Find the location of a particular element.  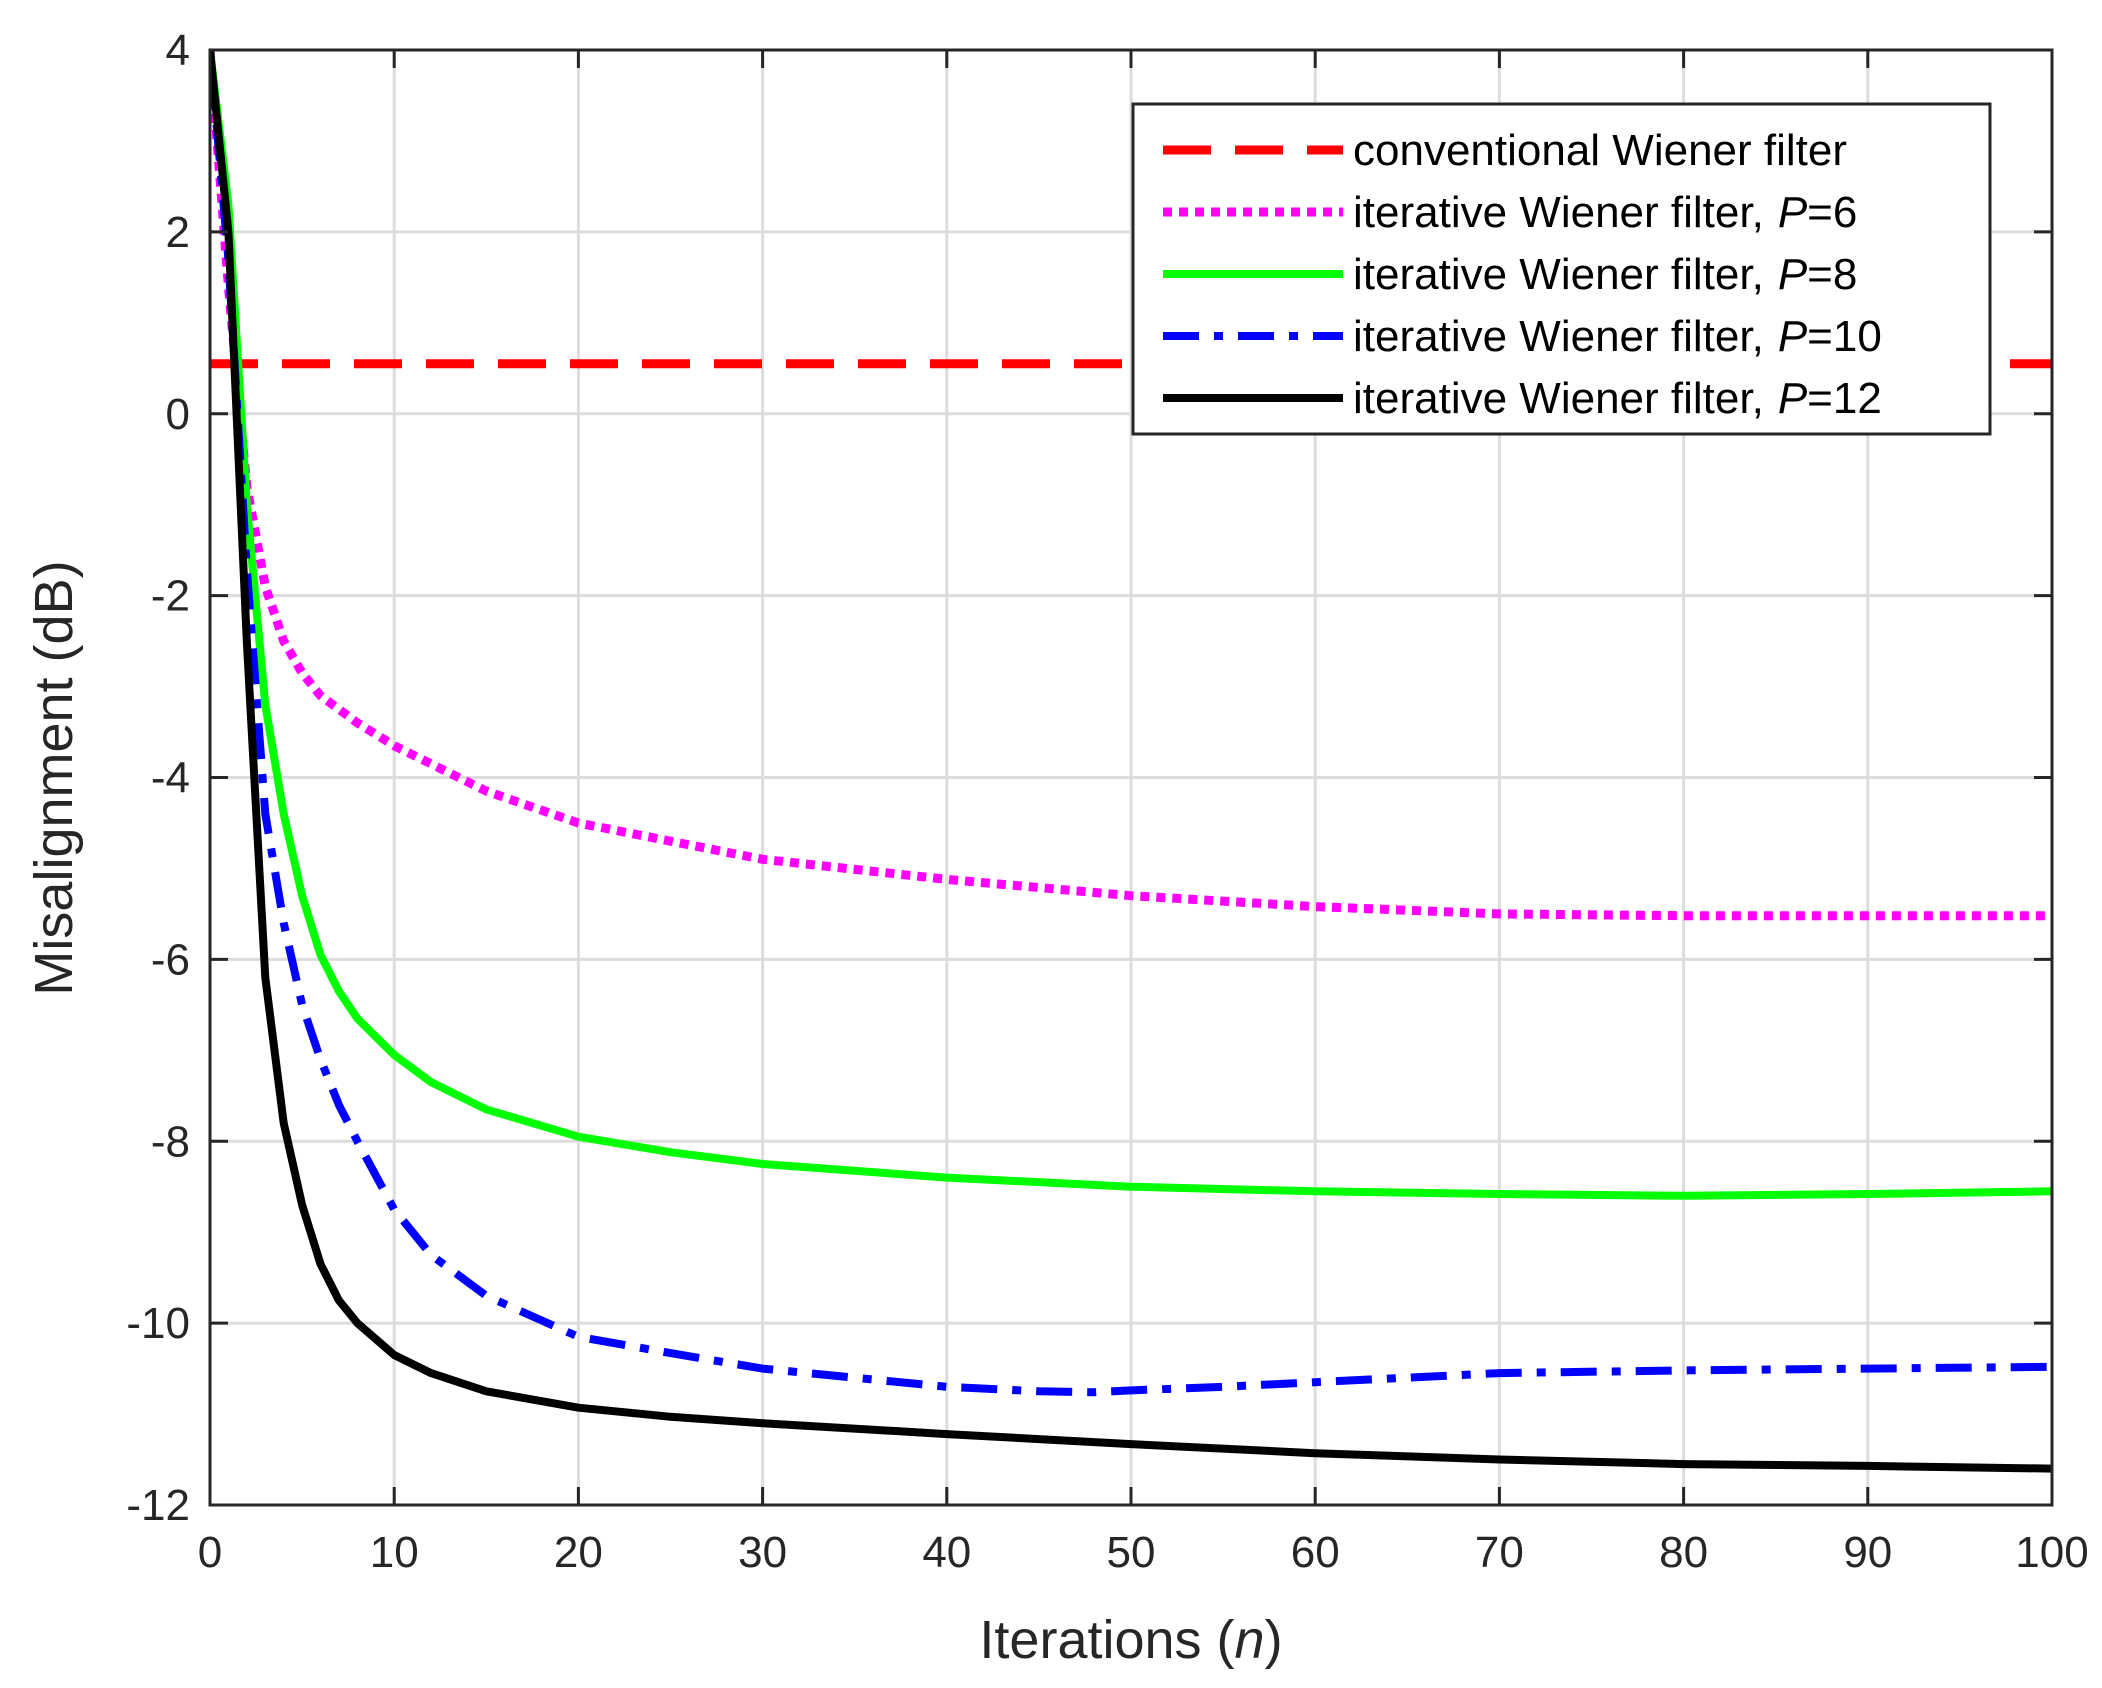

legend-label-1: iterative Wiener filter, P=6 is located at coordinates (1605, 212).